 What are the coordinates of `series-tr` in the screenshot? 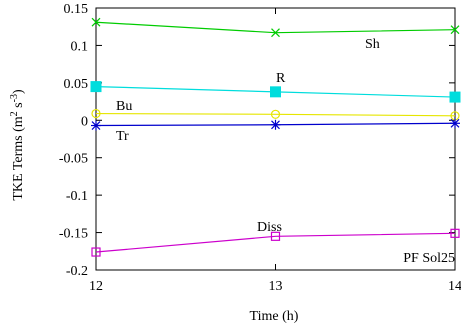 It's located at (275, 124).